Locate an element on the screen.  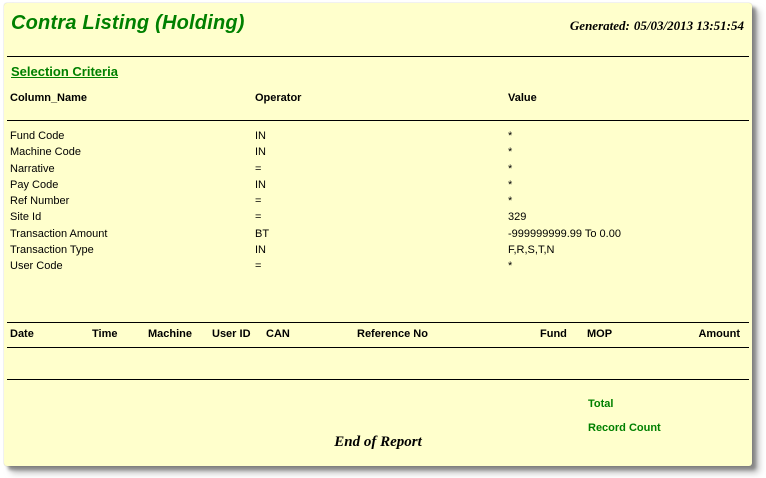
column-header-machine: Machine is located at coordinates (170, 334).